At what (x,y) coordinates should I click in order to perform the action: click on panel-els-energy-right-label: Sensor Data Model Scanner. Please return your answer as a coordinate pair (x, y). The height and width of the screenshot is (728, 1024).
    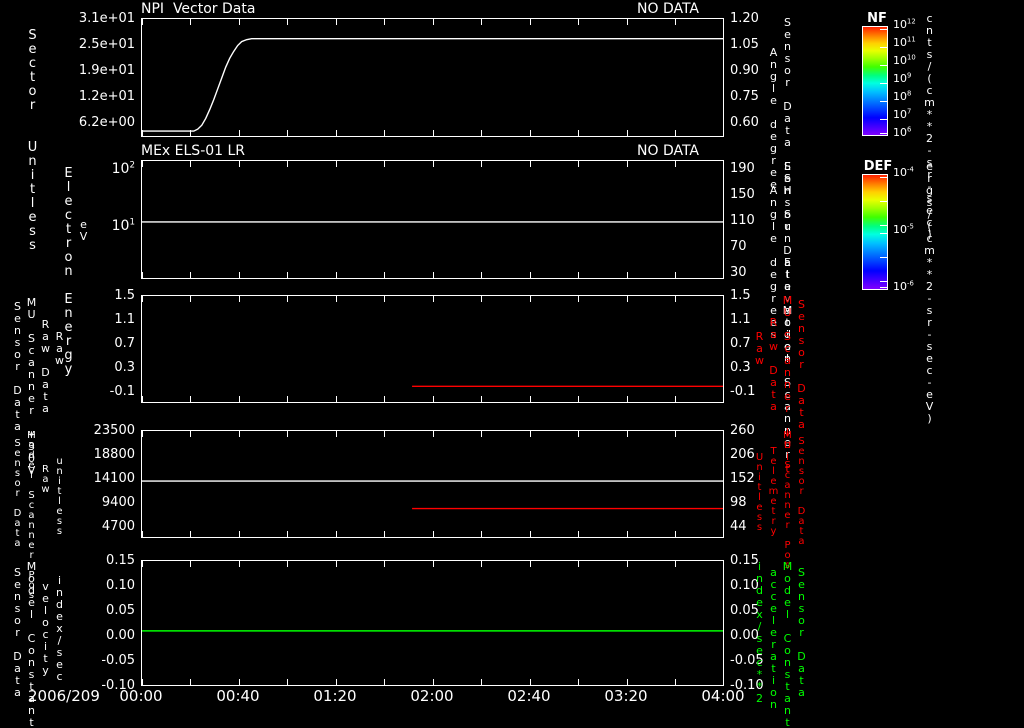
    Looking at the image, I should click on (787, 310).